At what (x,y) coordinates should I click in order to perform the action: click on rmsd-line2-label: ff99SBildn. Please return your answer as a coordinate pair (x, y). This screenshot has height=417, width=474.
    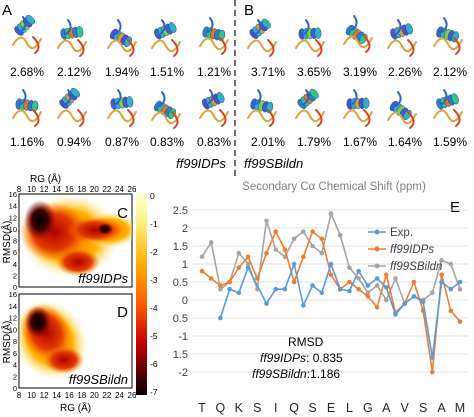
    Looking at the image, I should click on (279, 374).